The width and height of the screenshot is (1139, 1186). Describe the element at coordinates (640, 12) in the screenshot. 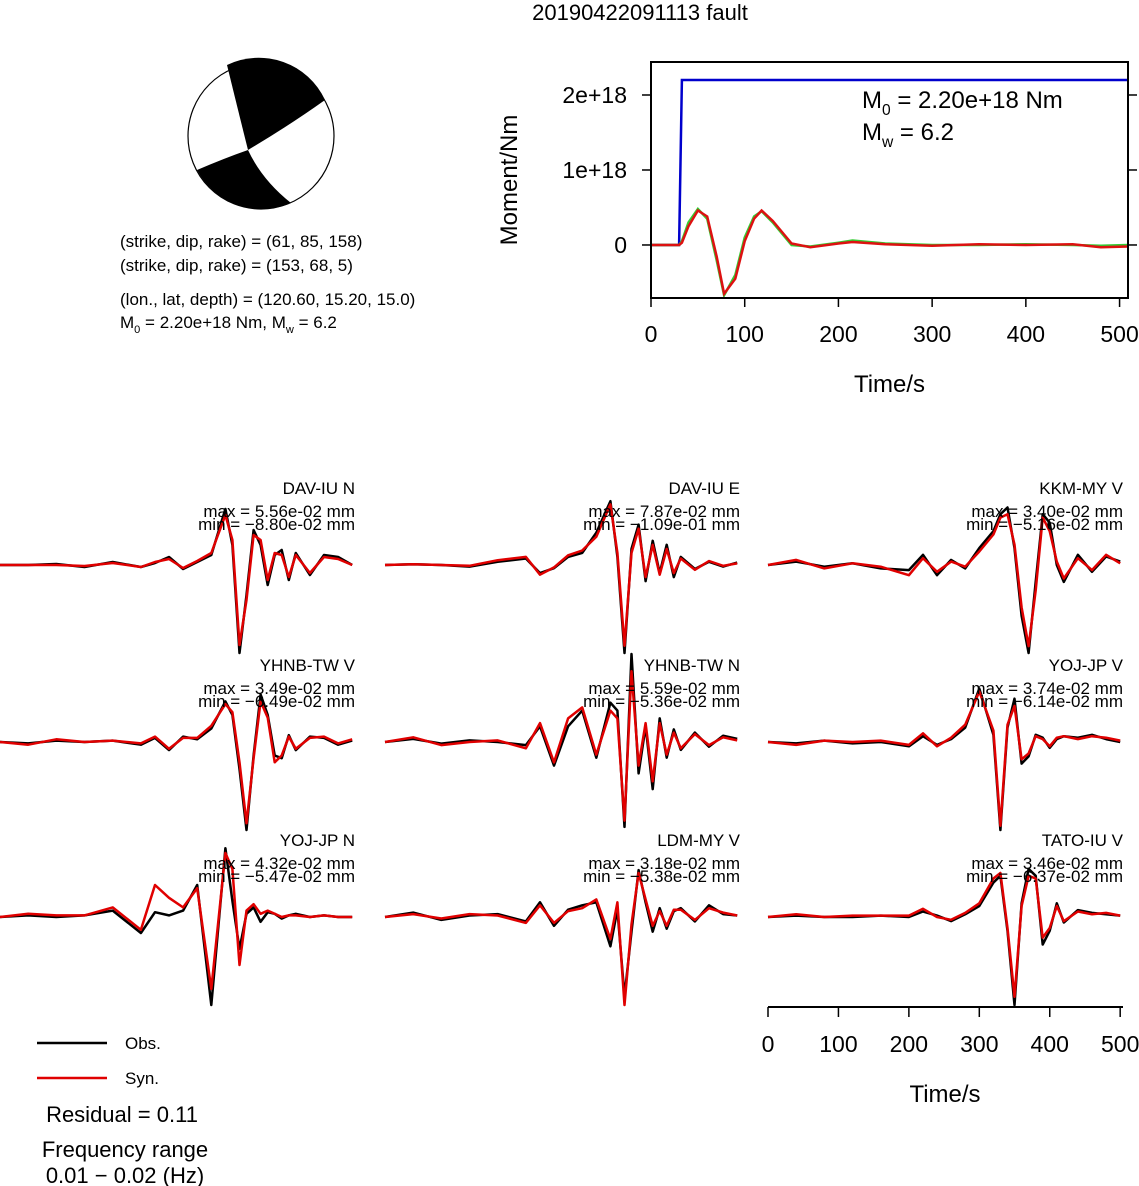

I see `figure-title: 20190422091113 fault` at that location.